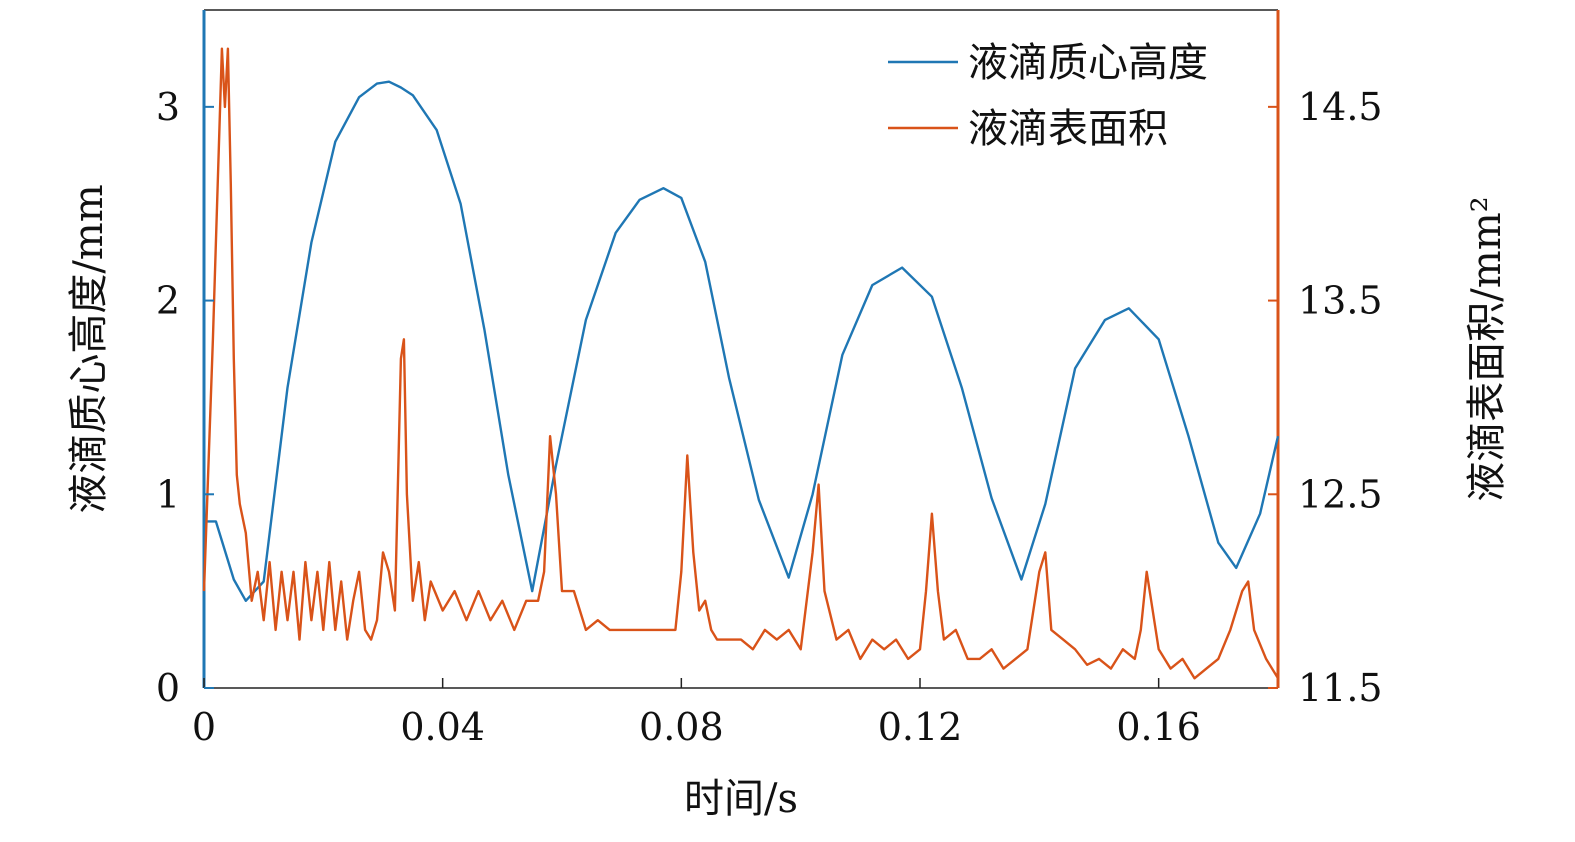 Image resolution: width=1575 pixels, height=842 pixels. I want to click on y-axis-left-title: 液滴质心高度/mm, so click(89, 348).